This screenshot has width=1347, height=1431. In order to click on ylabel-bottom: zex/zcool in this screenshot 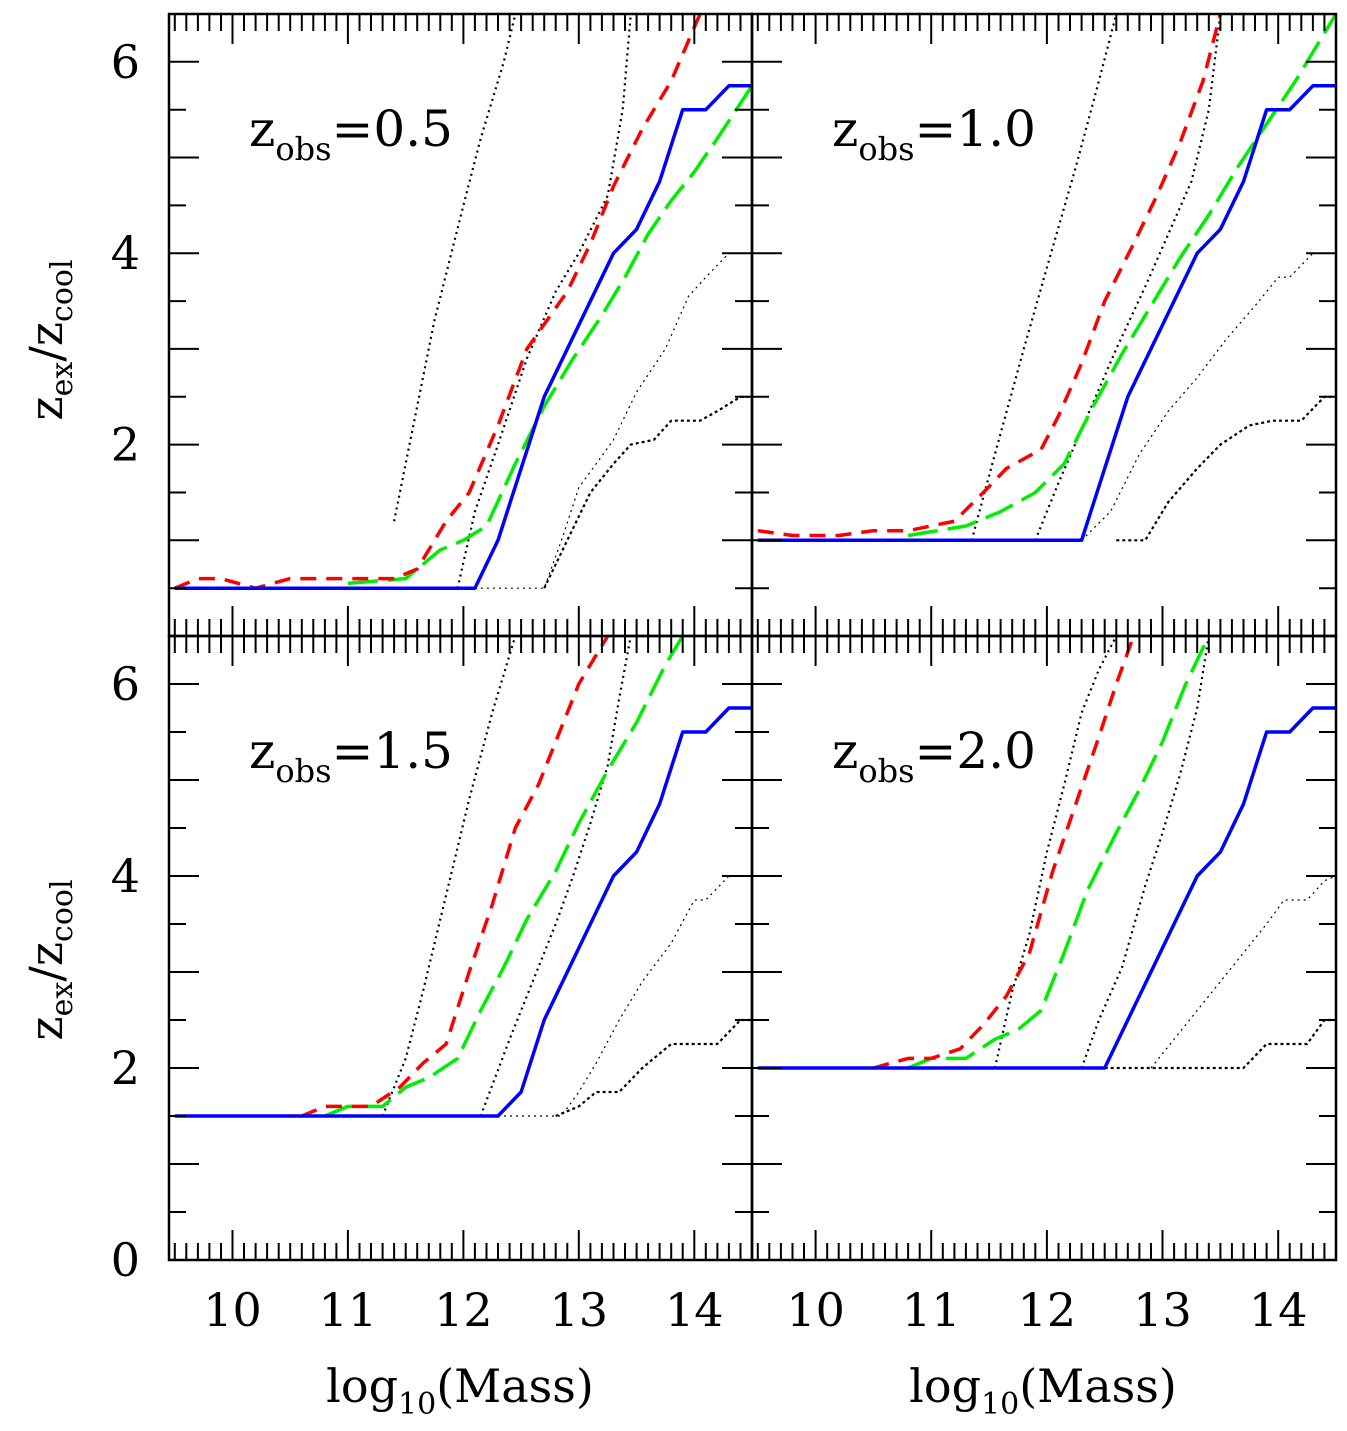, I will do `click(49, 959)`.